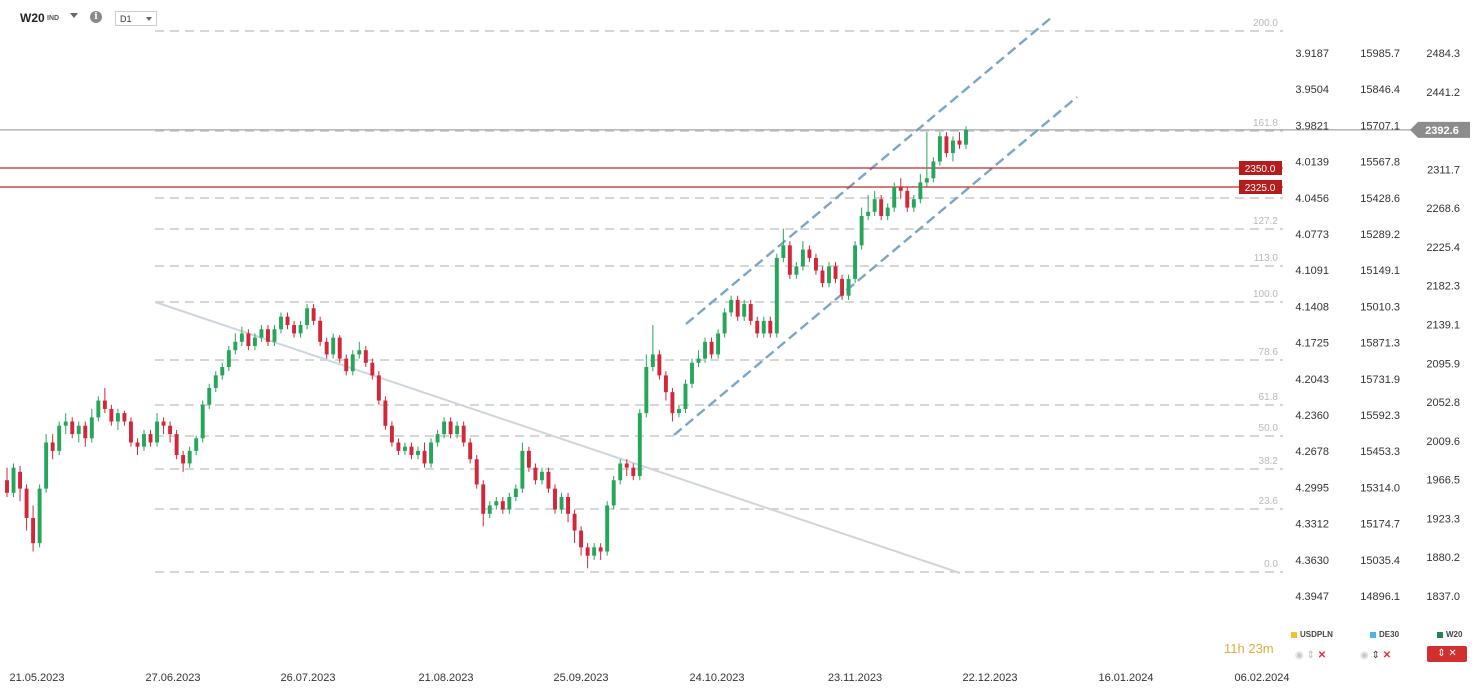 The image size is (1482, 694). What do you see at coordinates (1380, 235) in the screenshot?
I see `overlay-axis-2-label: 15289.2` at bounding box center [1380, 235].